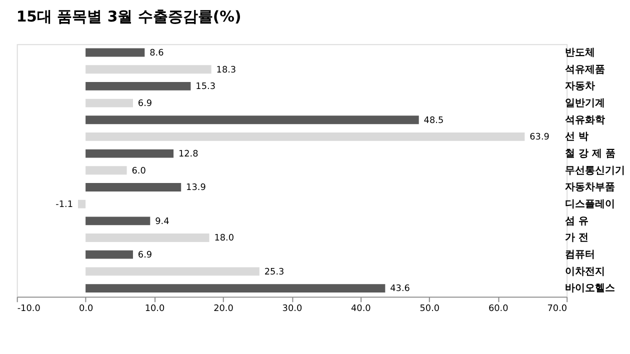  What do you see at coordinates (157, 53) in the screenshot?
I see `data-label: 8.6` at bounding box center [157, 53].